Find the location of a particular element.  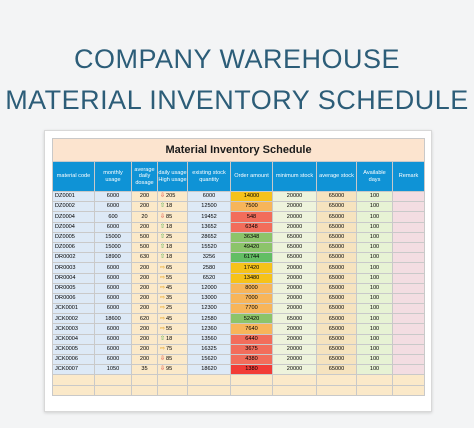

cell-material-code: DR0002 is located at coordinates (73, 258).